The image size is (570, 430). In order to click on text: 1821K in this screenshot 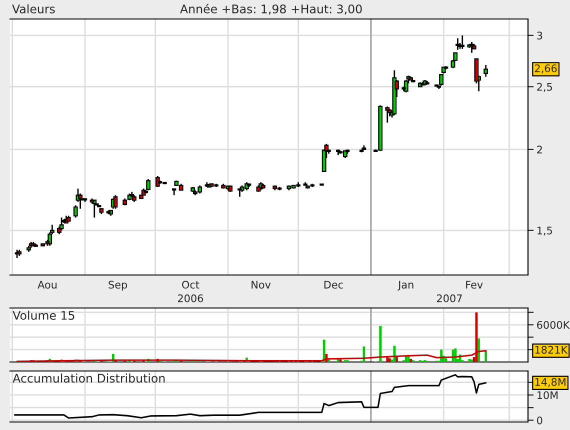, I will do `click(551, 350)`.